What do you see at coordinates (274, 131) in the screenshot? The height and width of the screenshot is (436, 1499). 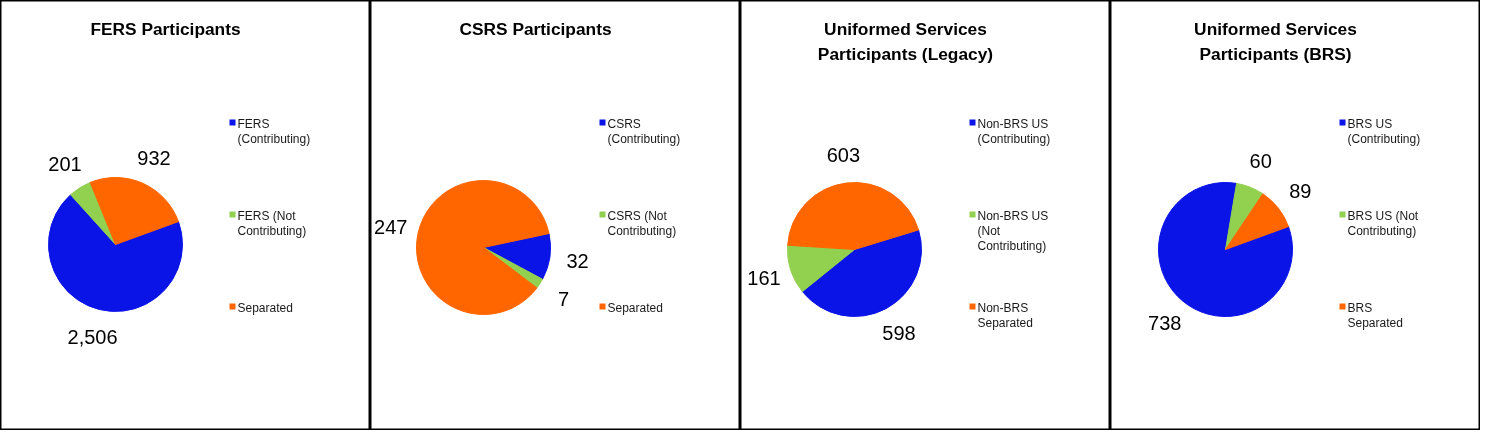 I see `legend-label: FERS (Contributing)` at bounding box center [274, 131].